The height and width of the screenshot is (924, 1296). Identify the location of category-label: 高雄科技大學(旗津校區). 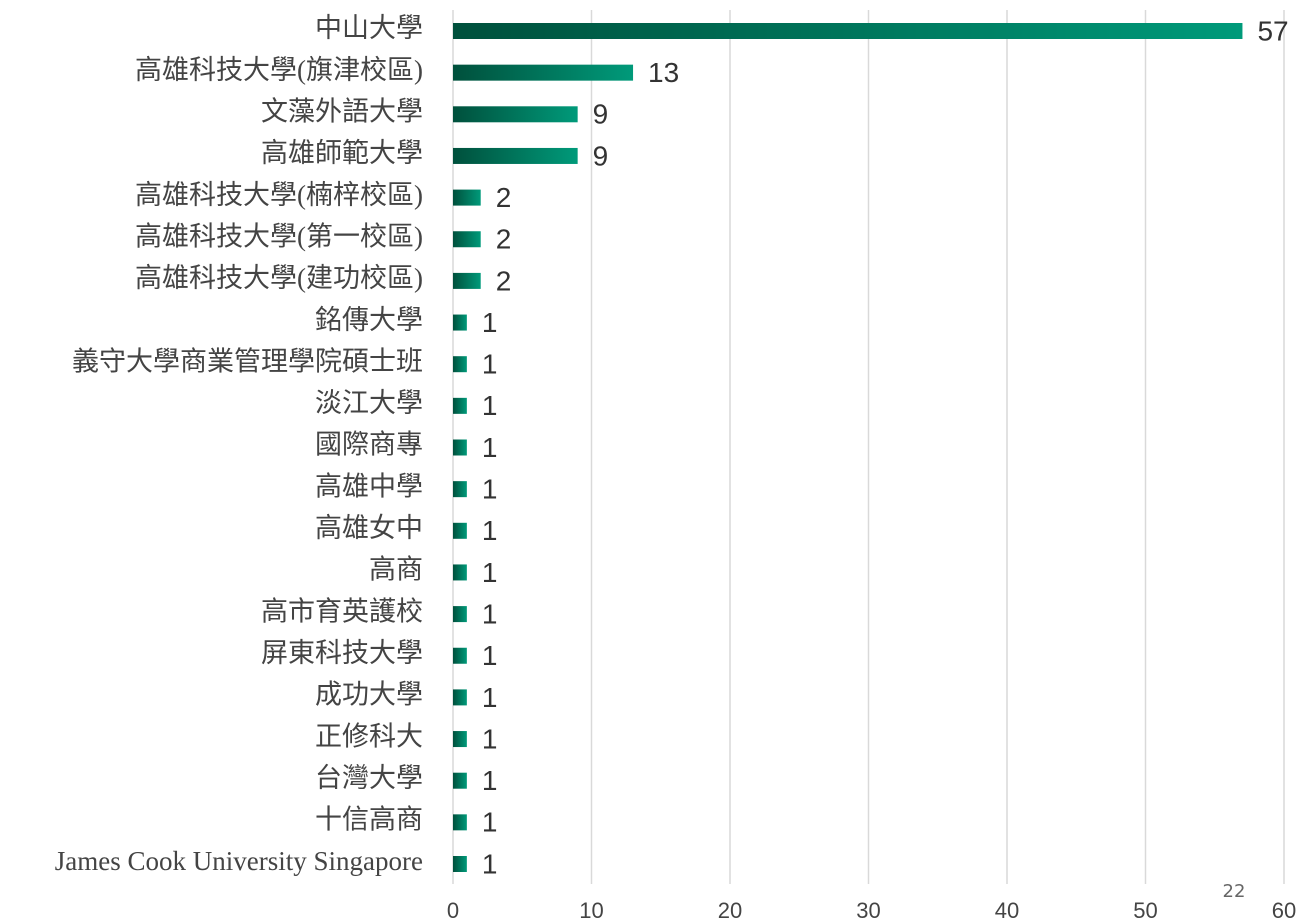
(279, 70).